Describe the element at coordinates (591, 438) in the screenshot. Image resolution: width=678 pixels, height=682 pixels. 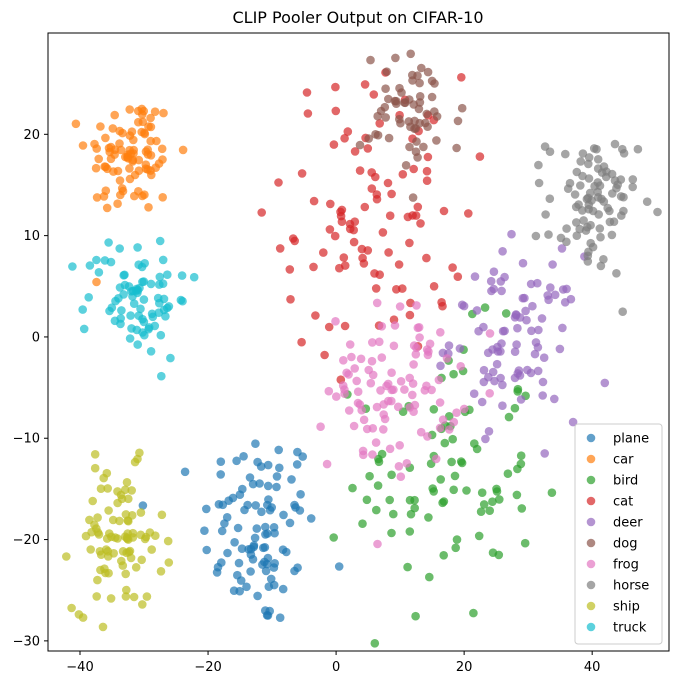
I see `plane-legend-marker` at that location.